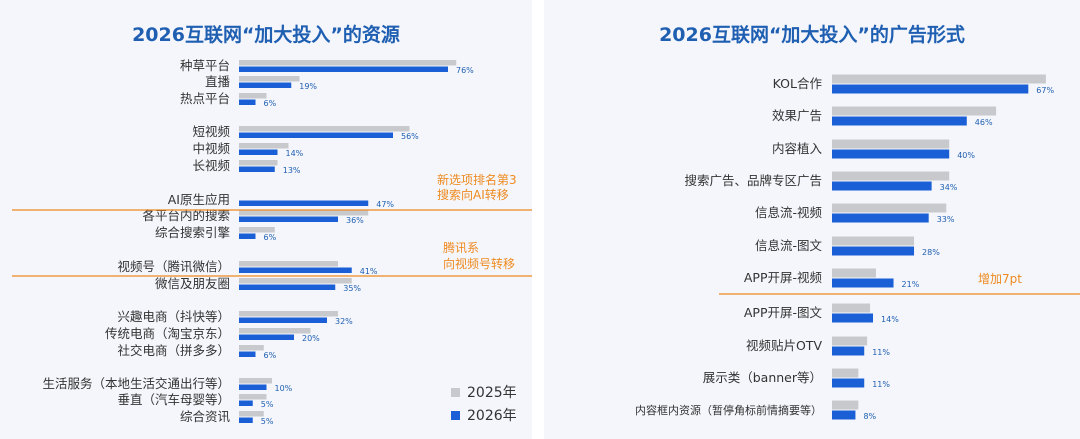  I want to click on annotation-text: 向视频号转移, so click(479, 263).